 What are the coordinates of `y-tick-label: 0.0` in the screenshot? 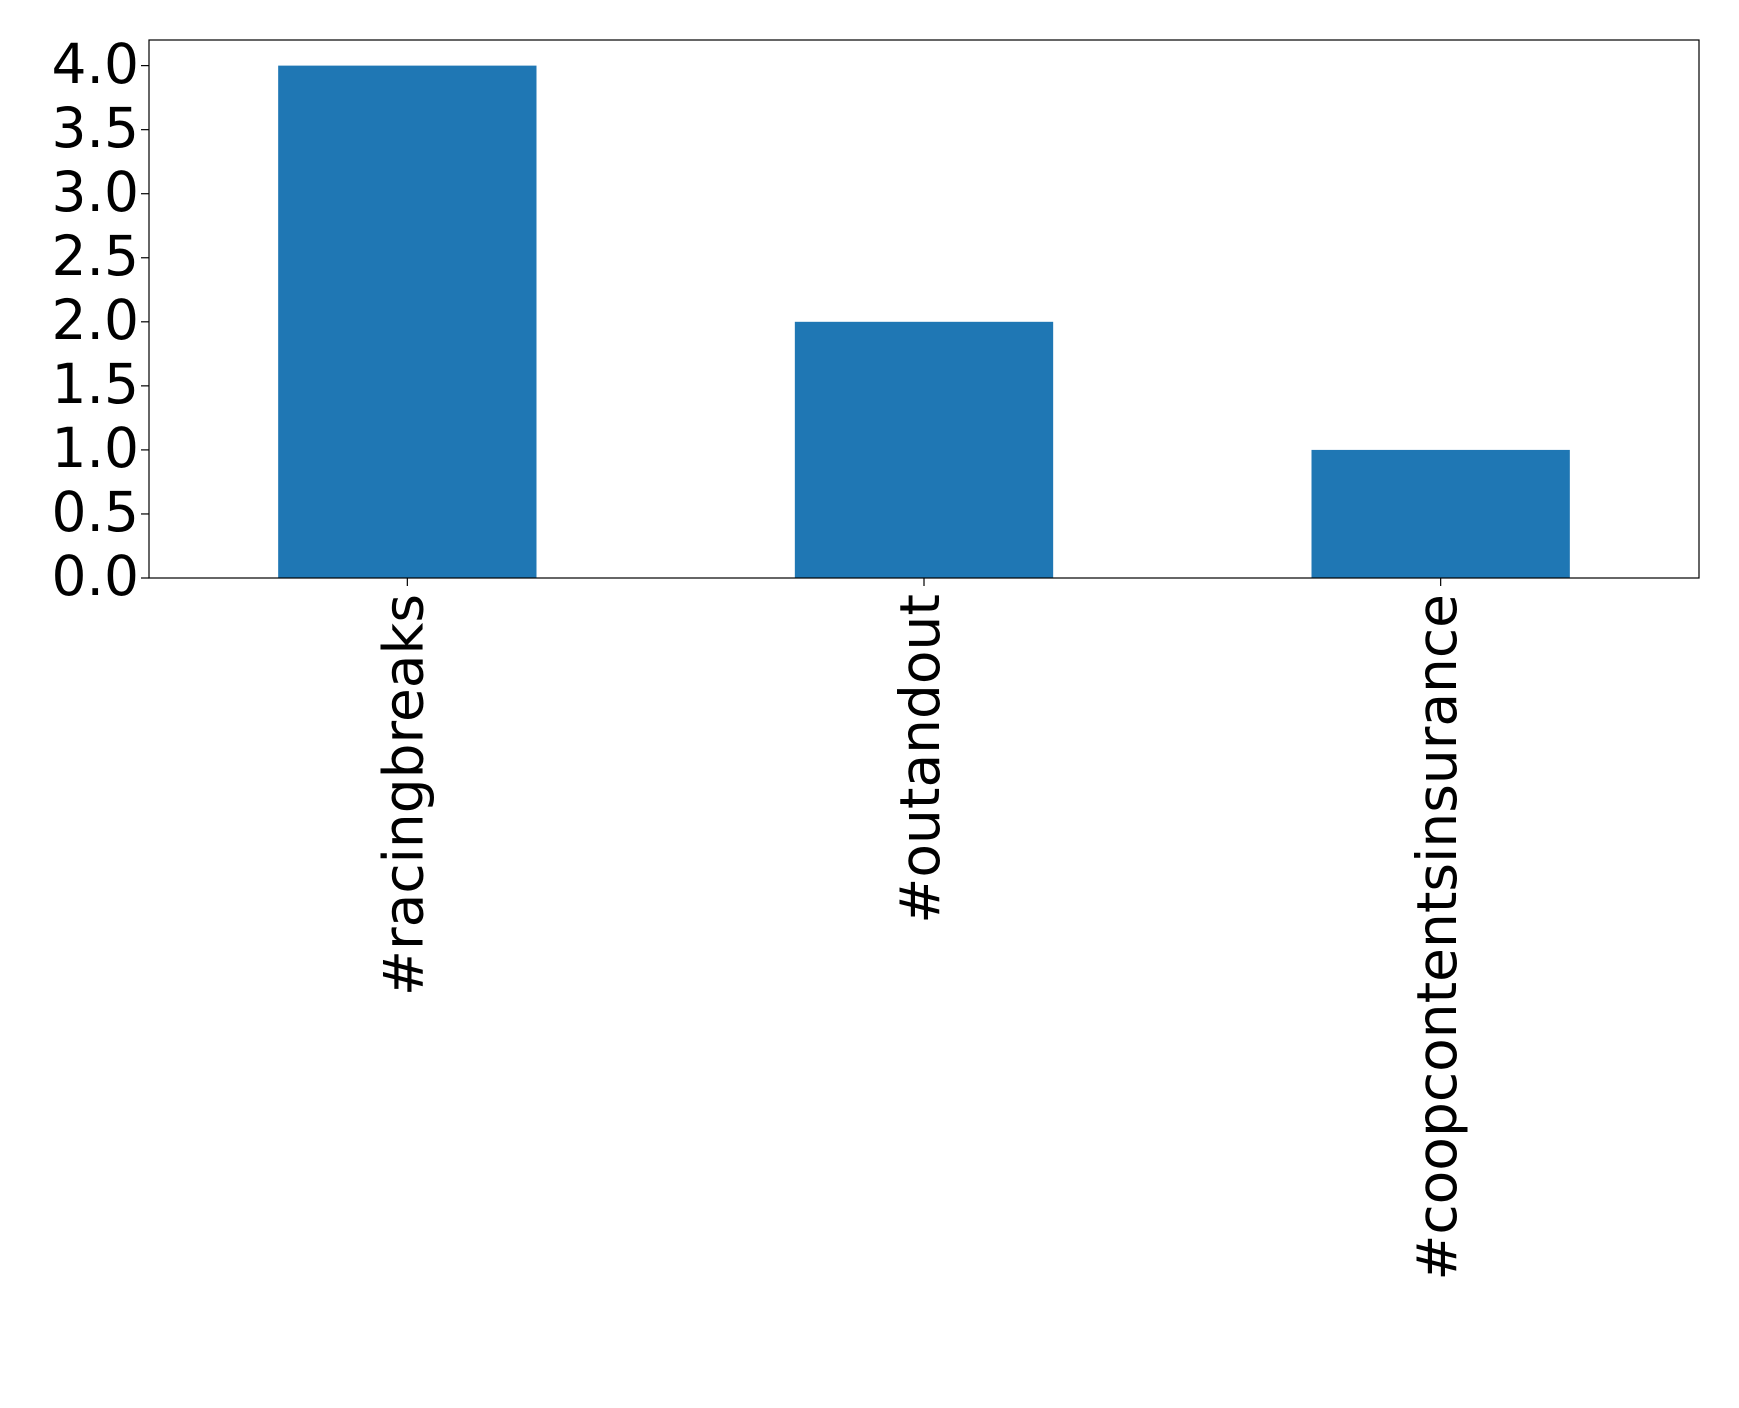 It's located at (95, 576).